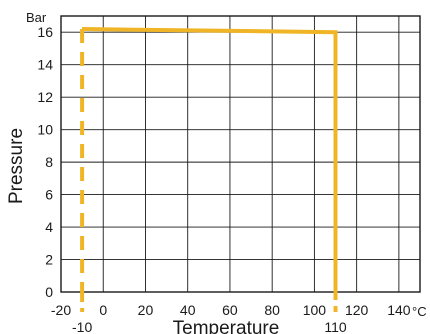  What do you see at coordinates (36, 17) in the screenshot?
I see `y-unit-label: Bar` at bounding box center [36, 17].